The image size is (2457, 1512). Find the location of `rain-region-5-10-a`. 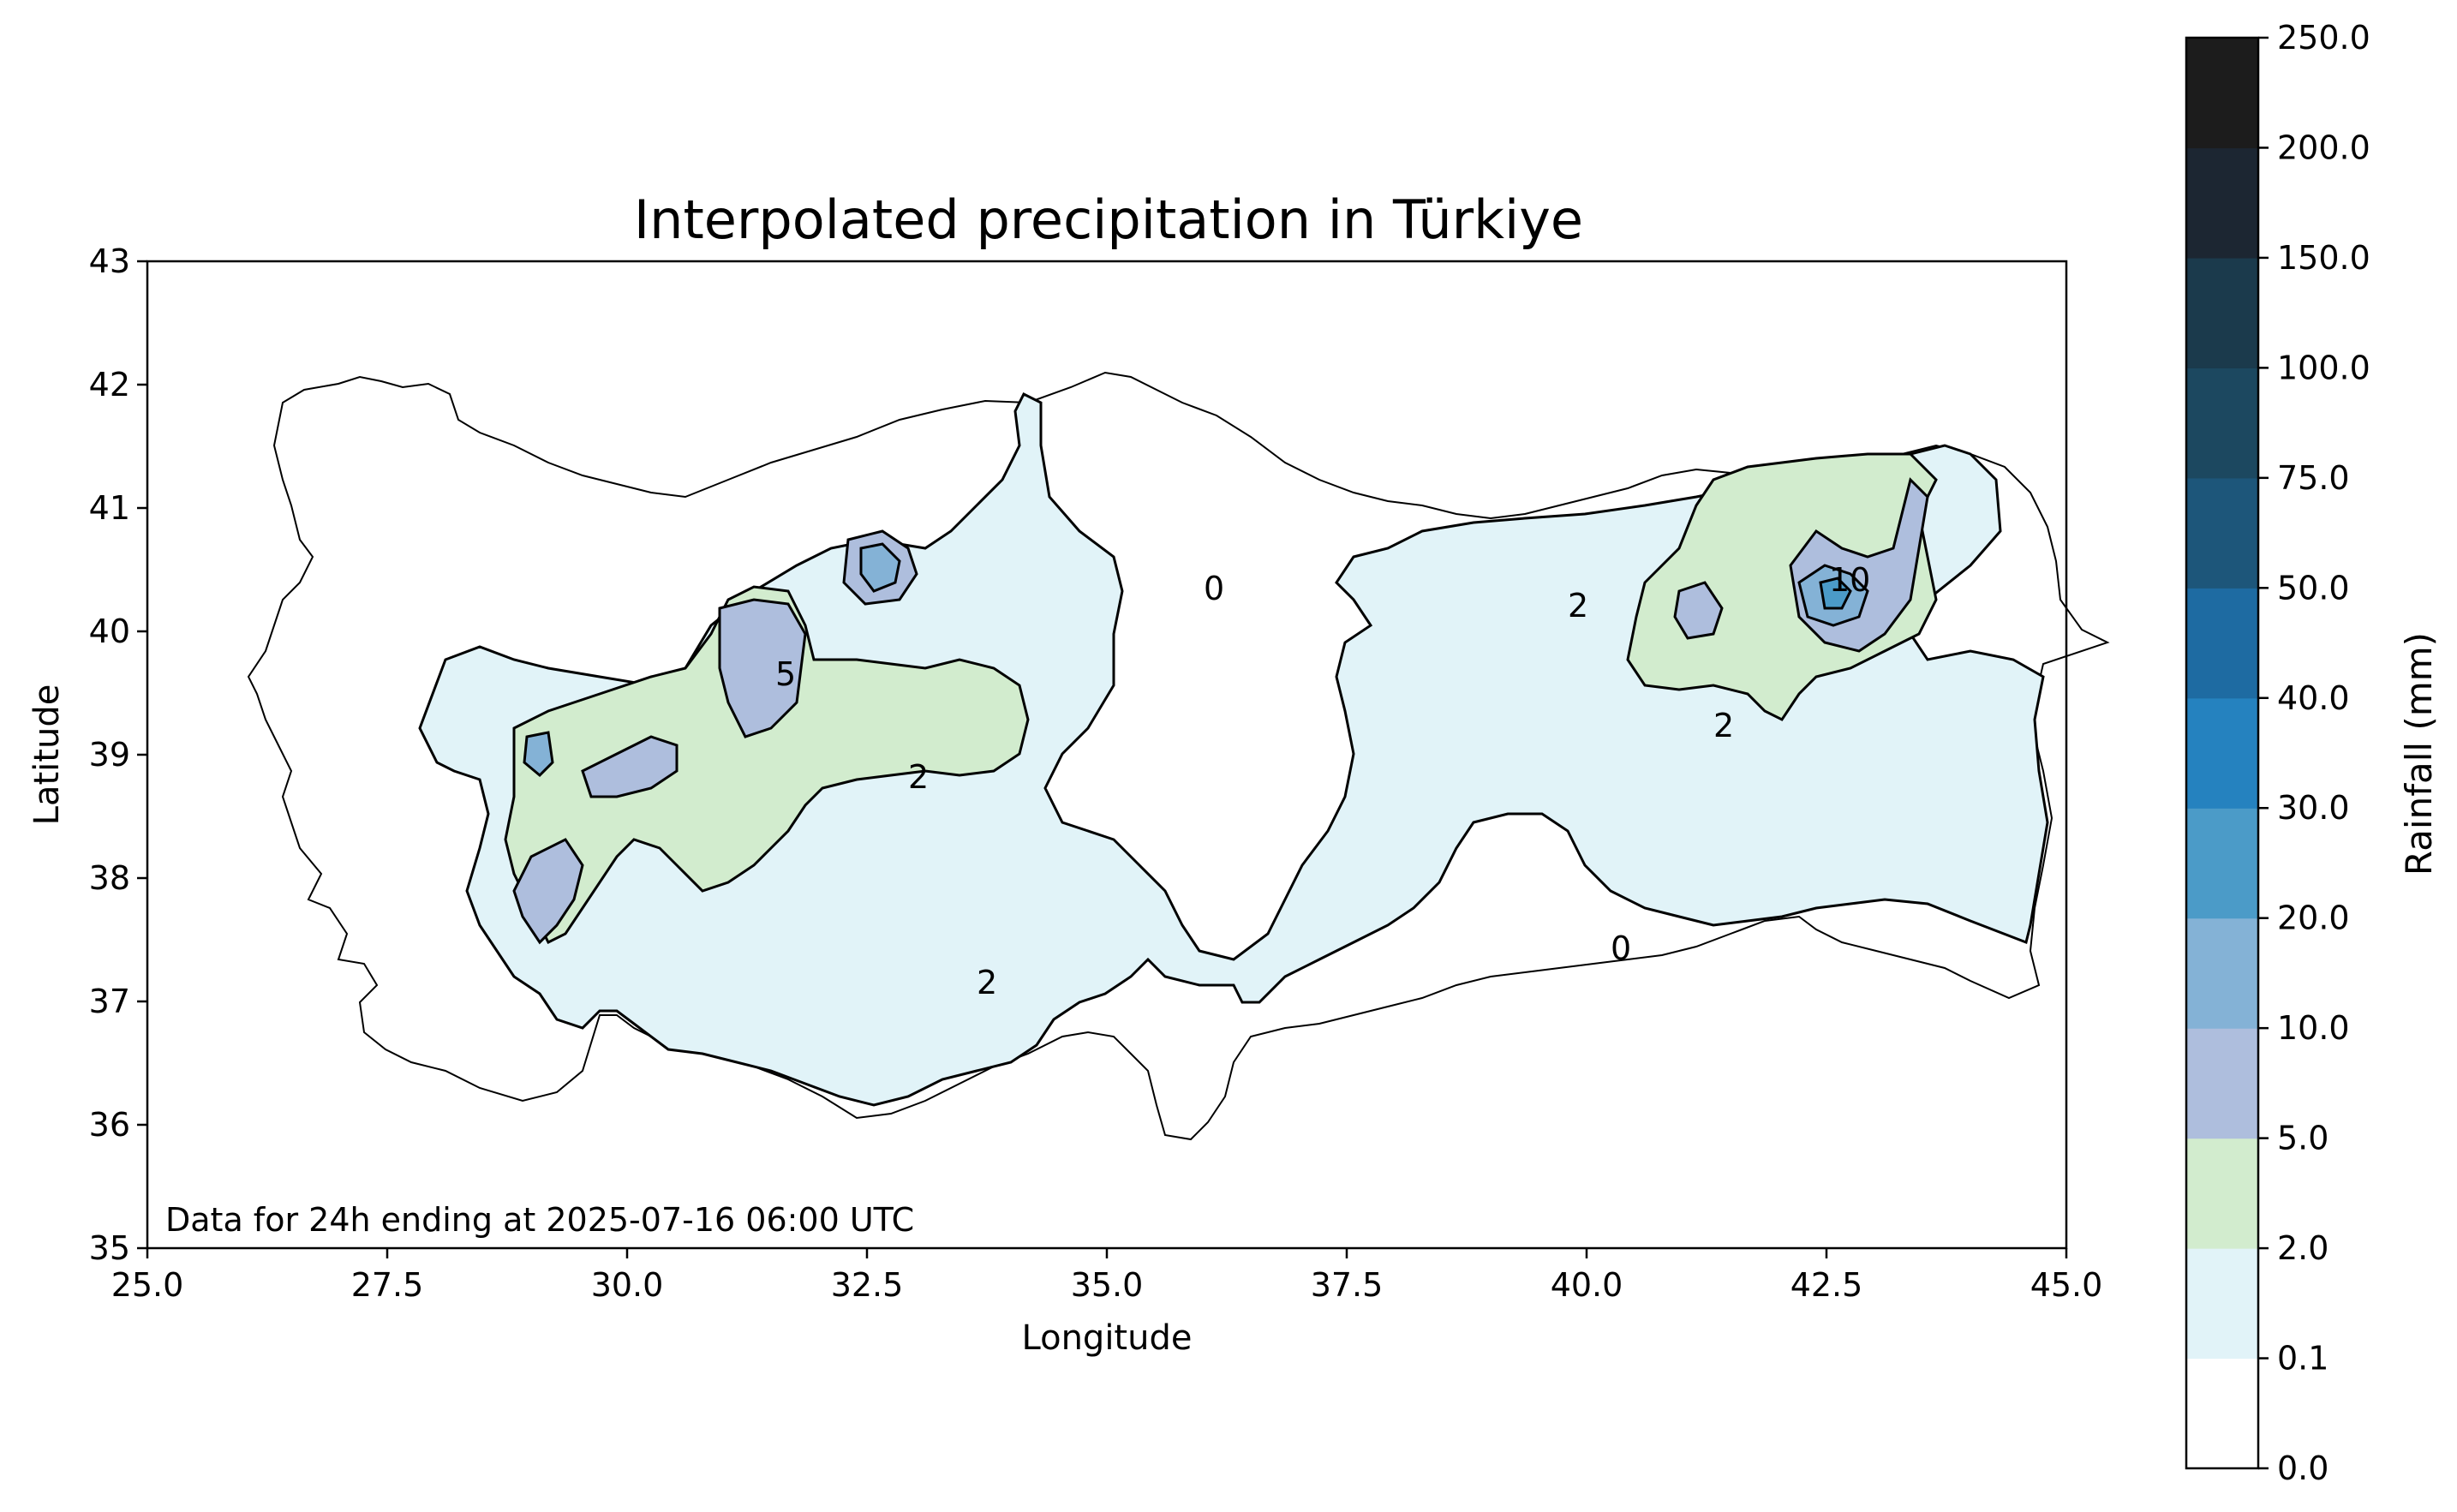

rain-region-5-10-a is located at coordinates (762, 668).